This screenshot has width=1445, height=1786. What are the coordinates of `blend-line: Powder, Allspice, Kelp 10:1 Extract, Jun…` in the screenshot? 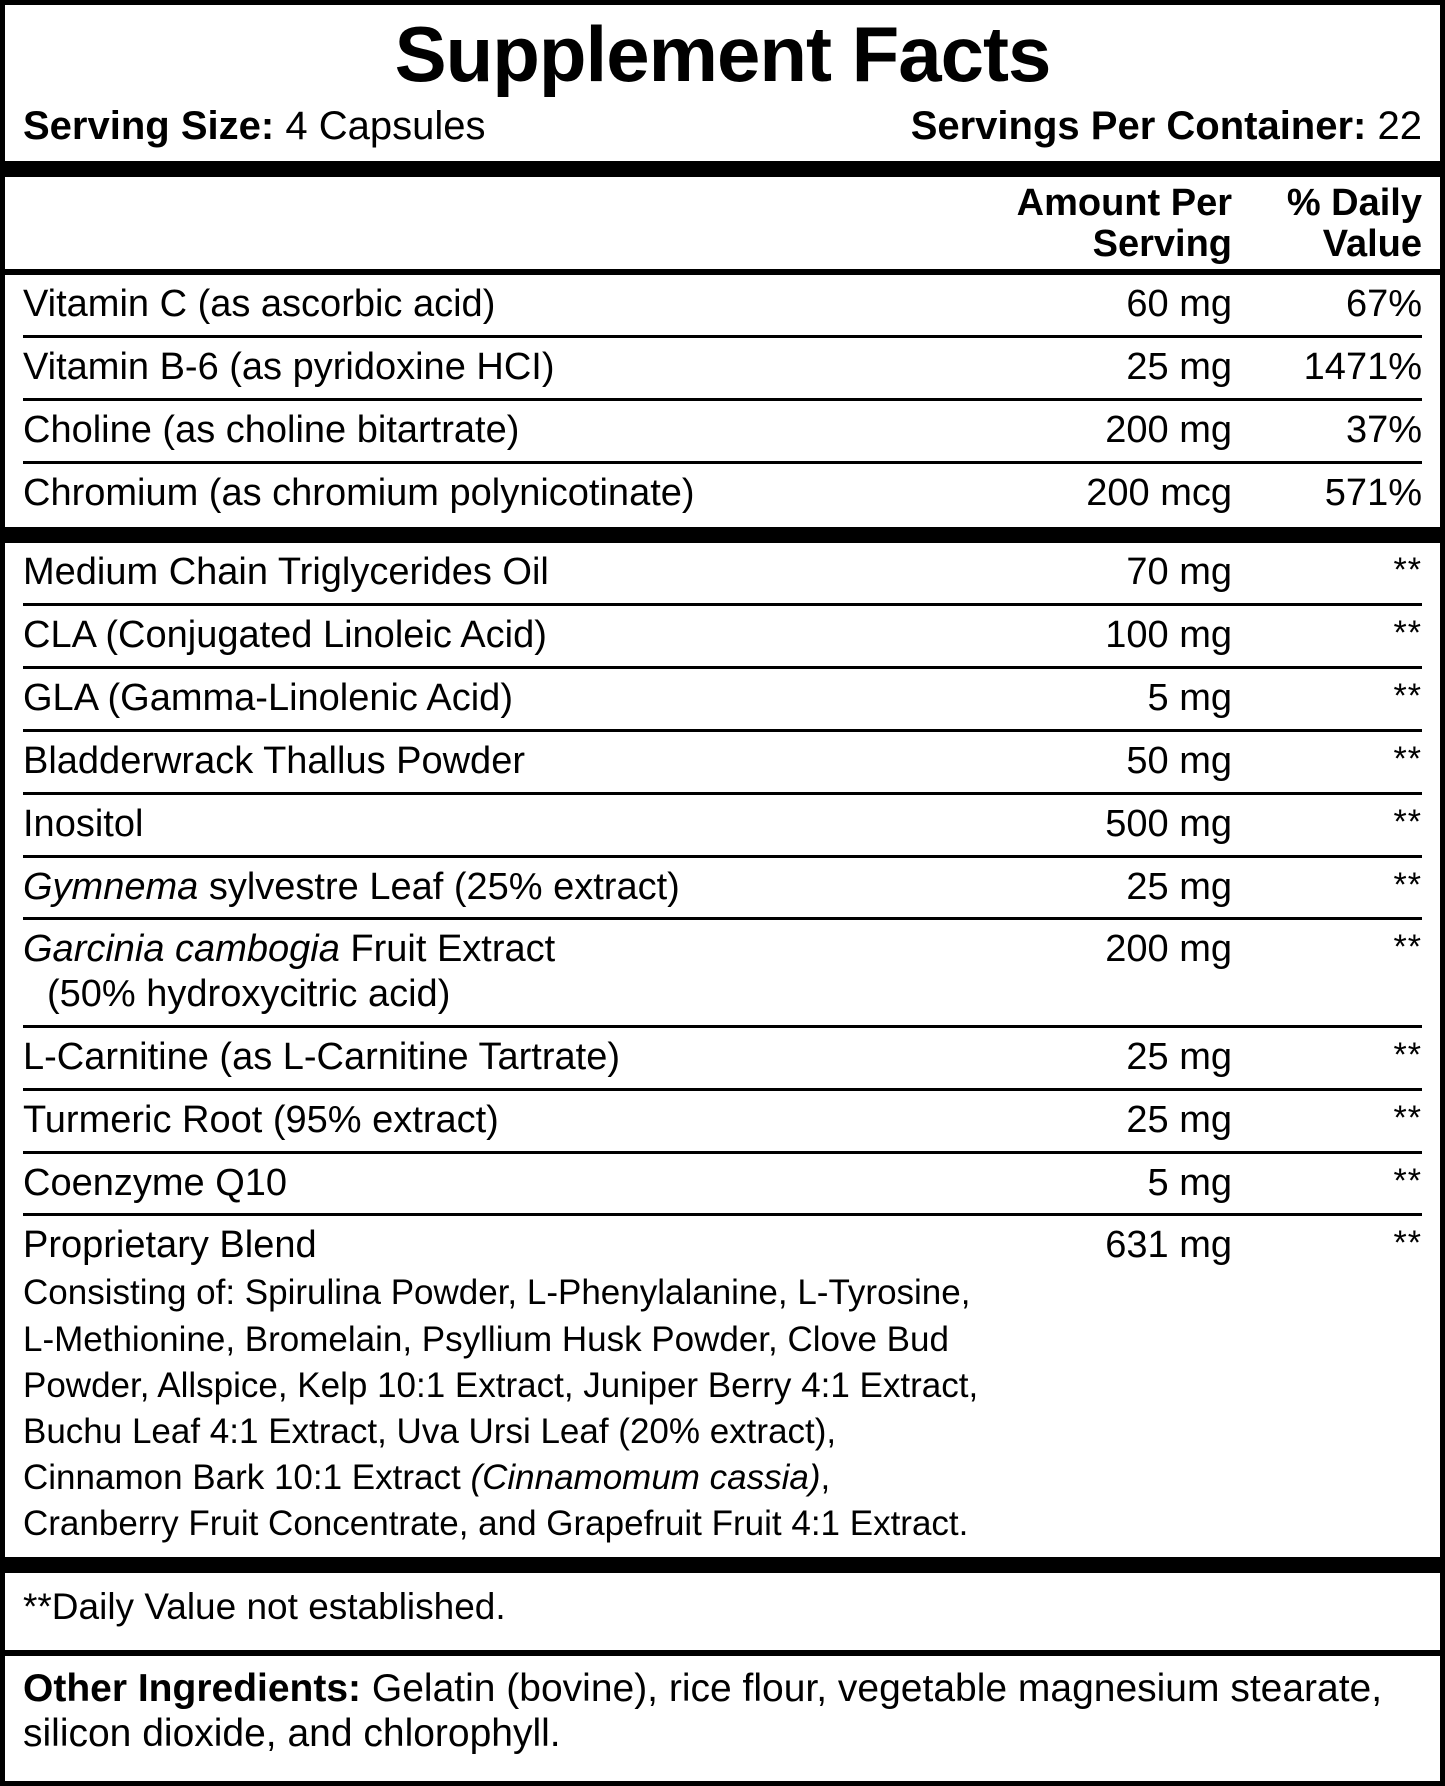 It's located at (501, 1385).